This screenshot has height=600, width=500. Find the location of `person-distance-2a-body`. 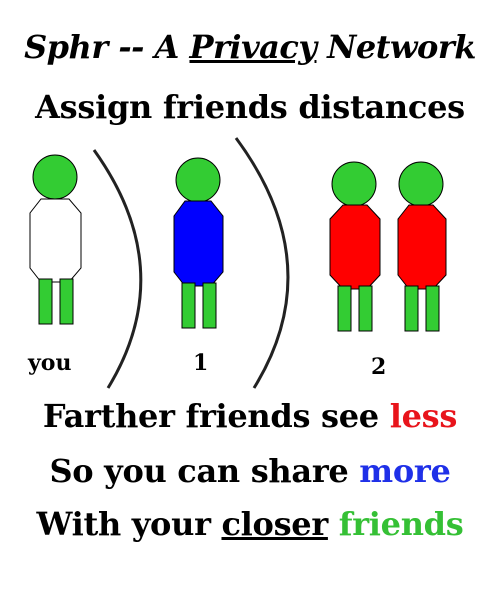

person-distance-2a-body is located at coordinates (355, 247).